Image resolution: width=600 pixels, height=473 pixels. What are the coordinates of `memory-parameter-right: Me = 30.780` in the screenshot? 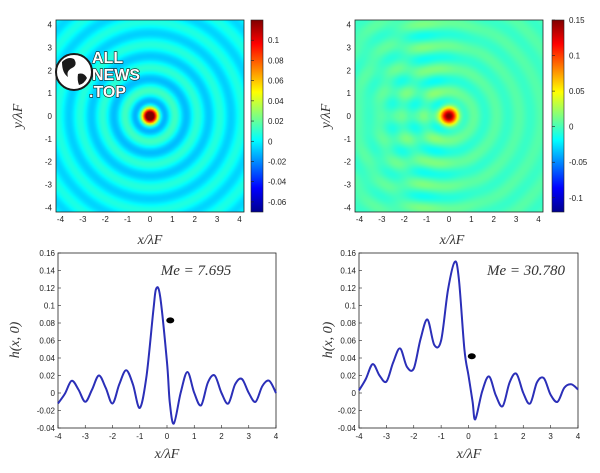 It's located at (526, 271).